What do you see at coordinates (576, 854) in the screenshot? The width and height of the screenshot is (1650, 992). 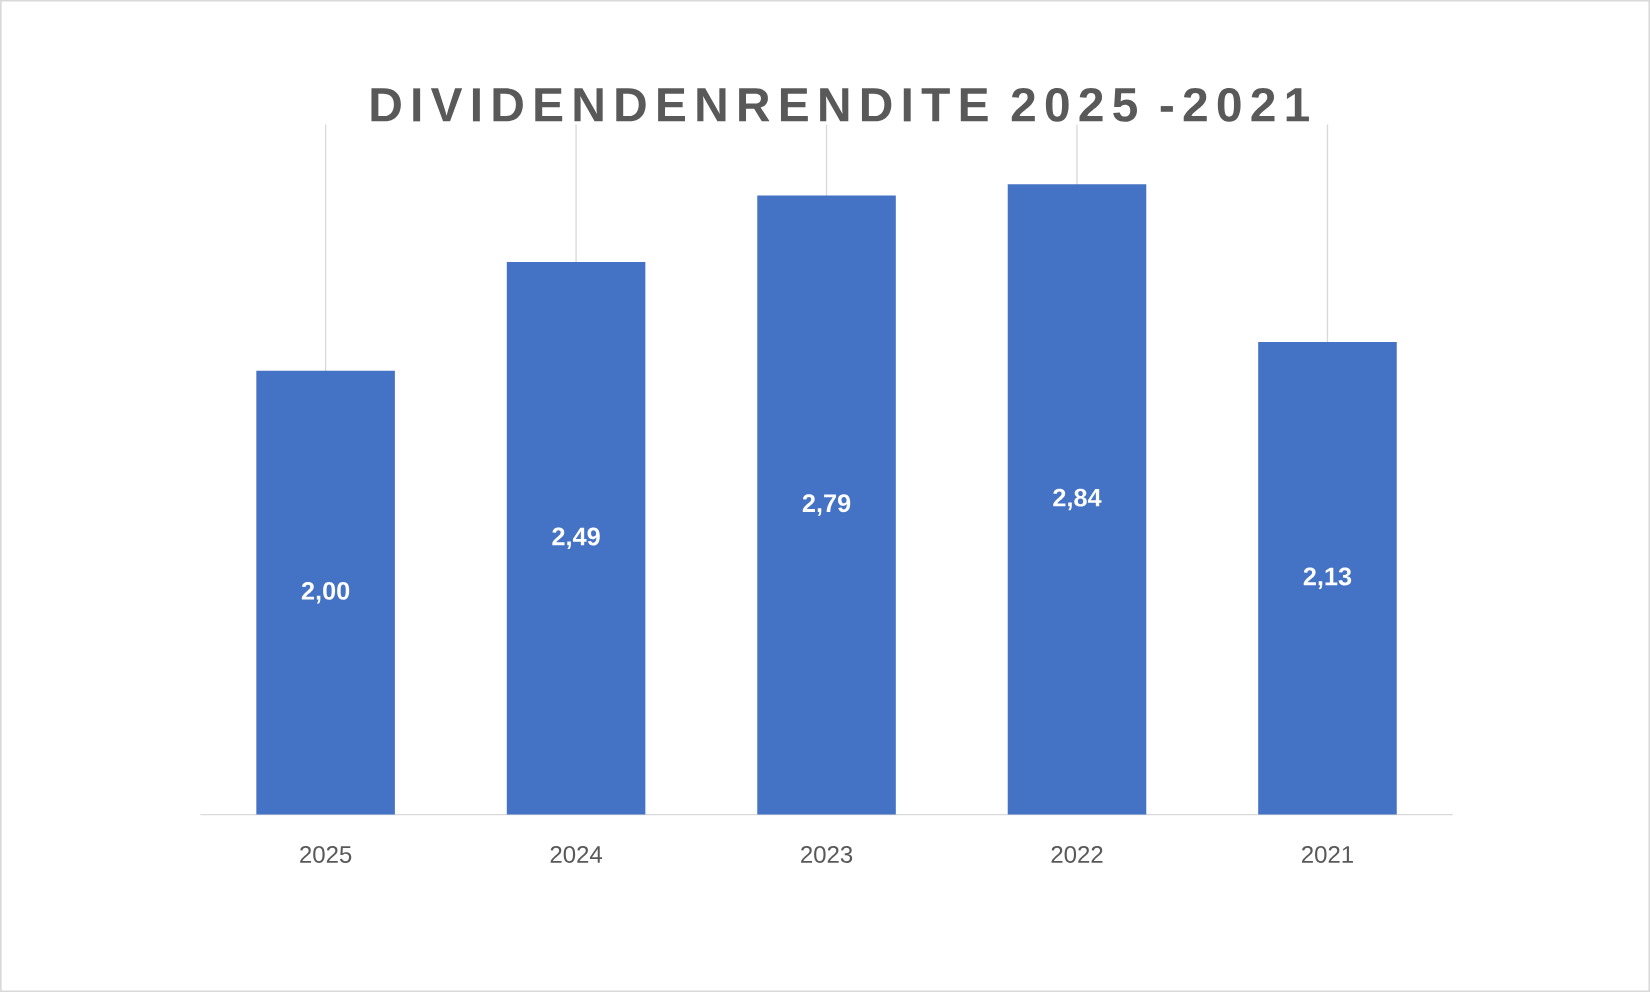 I see `x-tick-label: 2024` at bounding box center [576, 854].